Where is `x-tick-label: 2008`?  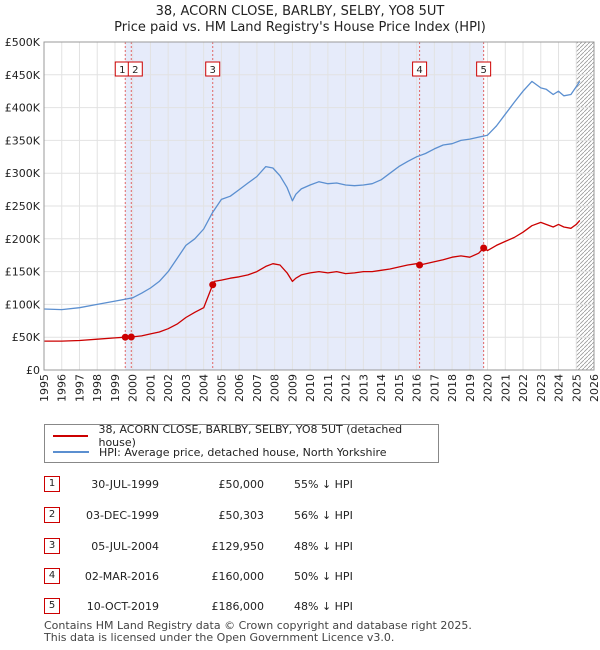 x-tick-label: 2008 is located at coordinates (275, 388).